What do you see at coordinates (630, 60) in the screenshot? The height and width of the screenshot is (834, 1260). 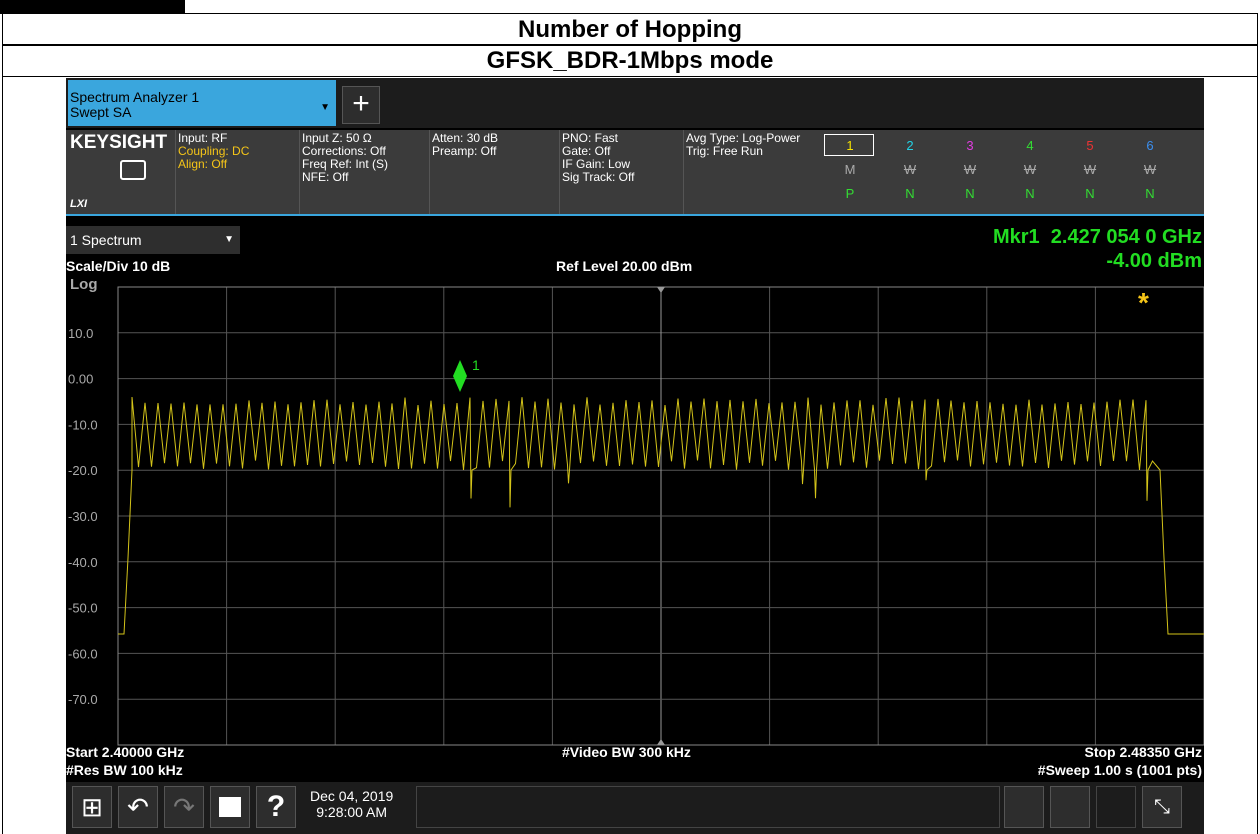 I see `subtitle: GFSK_BDR-1Mbps mode` at bounding box center [630, 60].